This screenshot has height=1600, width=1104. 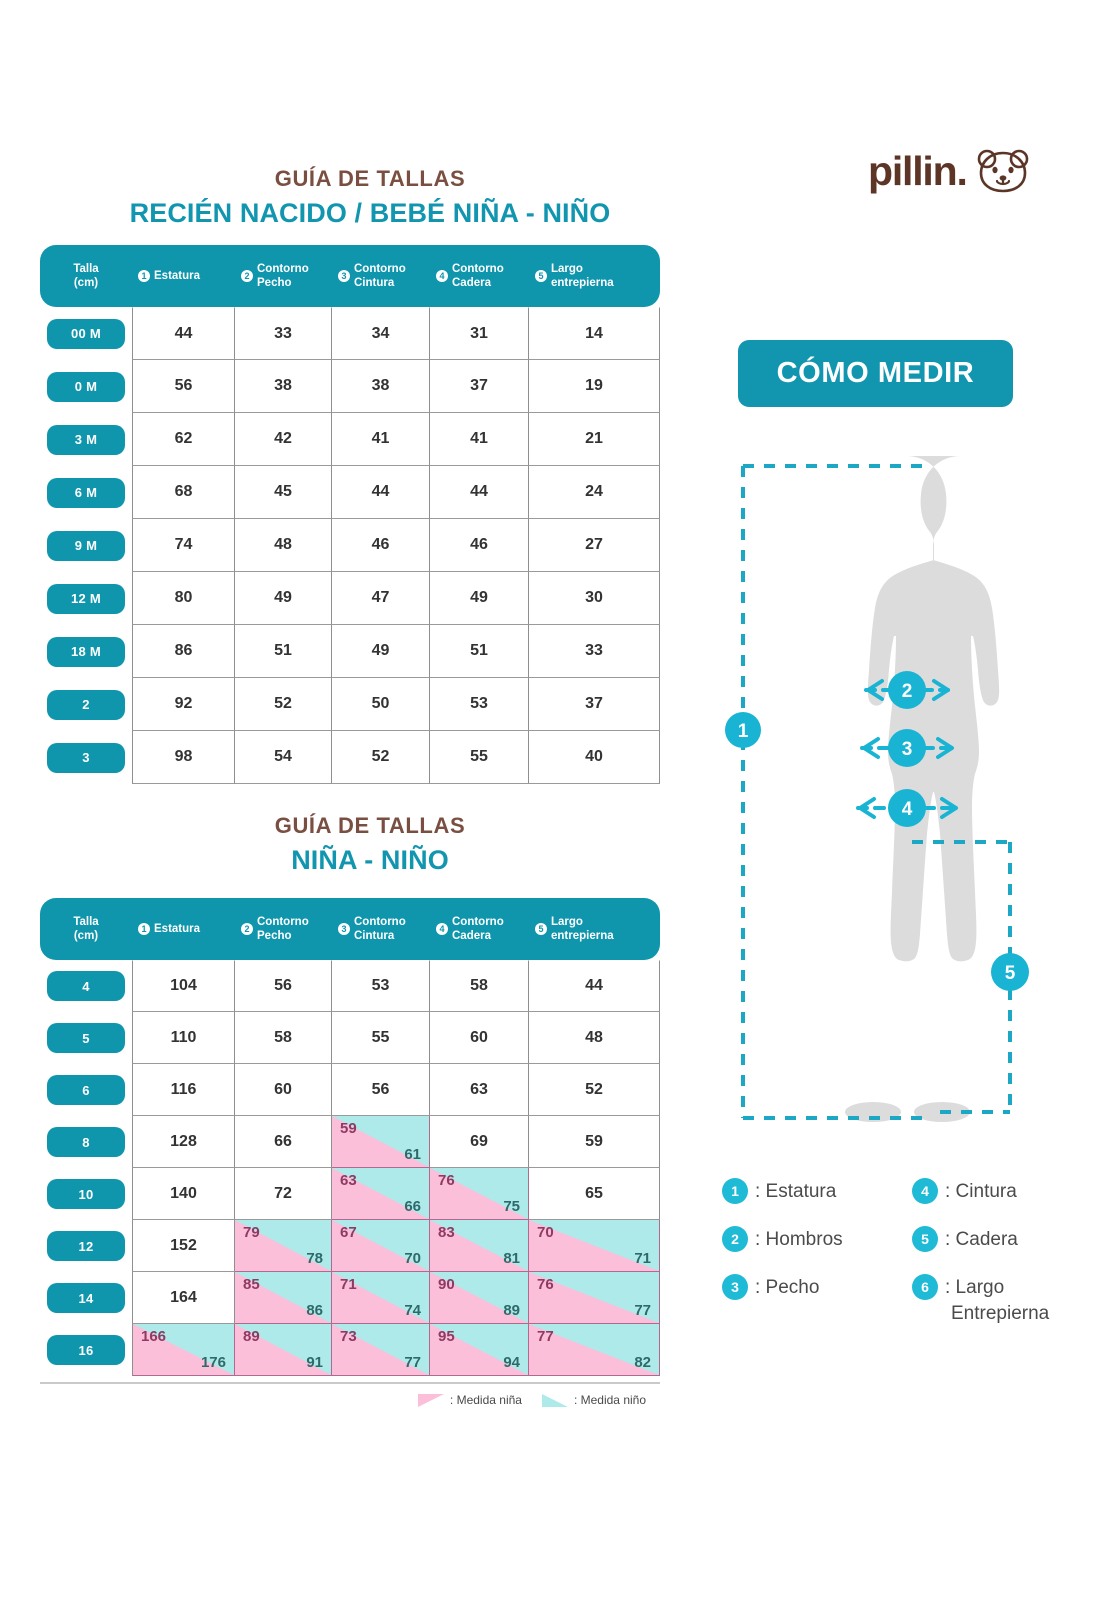 I want to click on como-medir-button: CÓMO MEDIR, so click(x=875, y=373).